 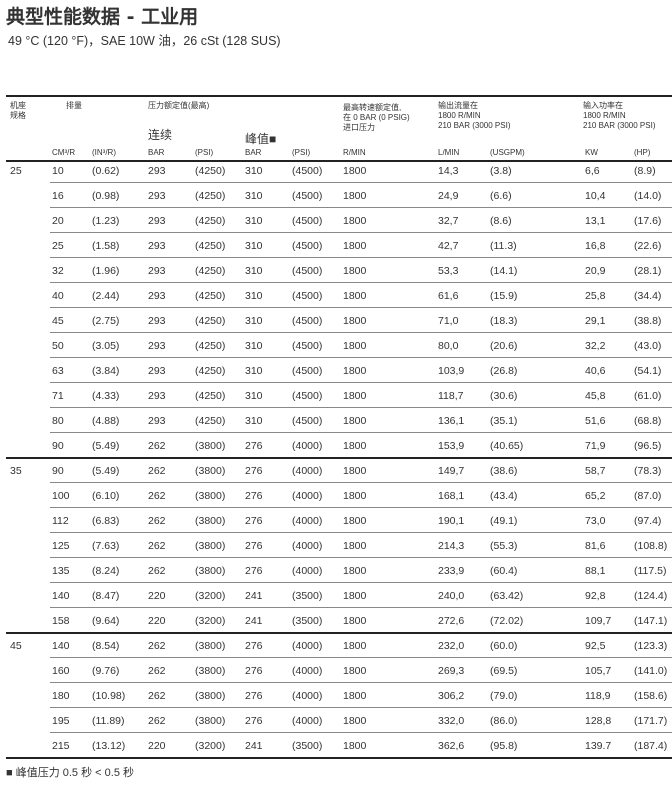 What do you see at coordinates (58, 346) in the screenshot?
I see `cell-cm3-r: 50` at bounding box center [58, 346].